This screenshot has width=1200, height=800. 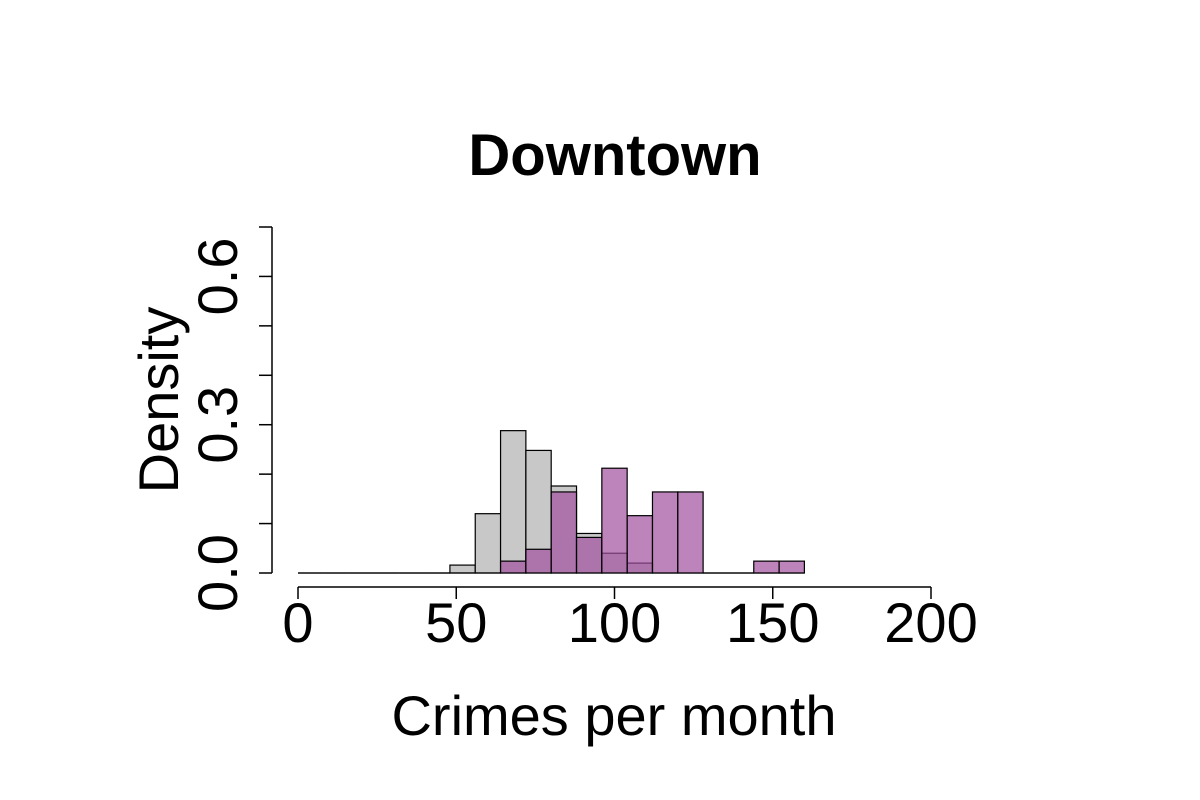 I want to click on y-tick-label: 0.6, so click(x=217, y=276).